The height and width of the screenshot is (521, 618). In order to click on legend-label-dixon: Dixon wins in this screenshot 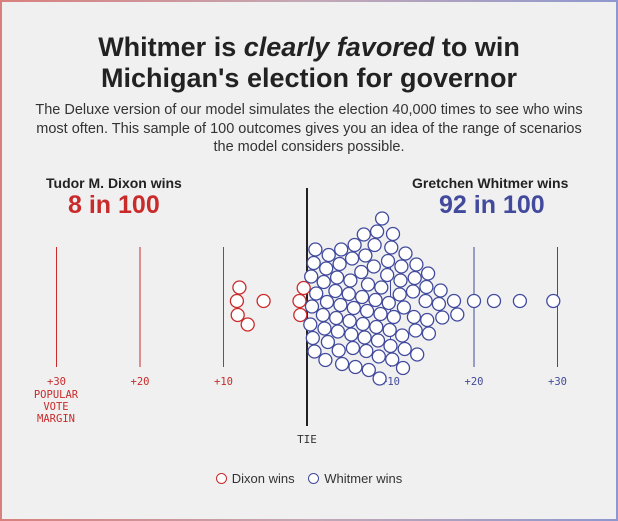, I will do `click(263, 478)`.